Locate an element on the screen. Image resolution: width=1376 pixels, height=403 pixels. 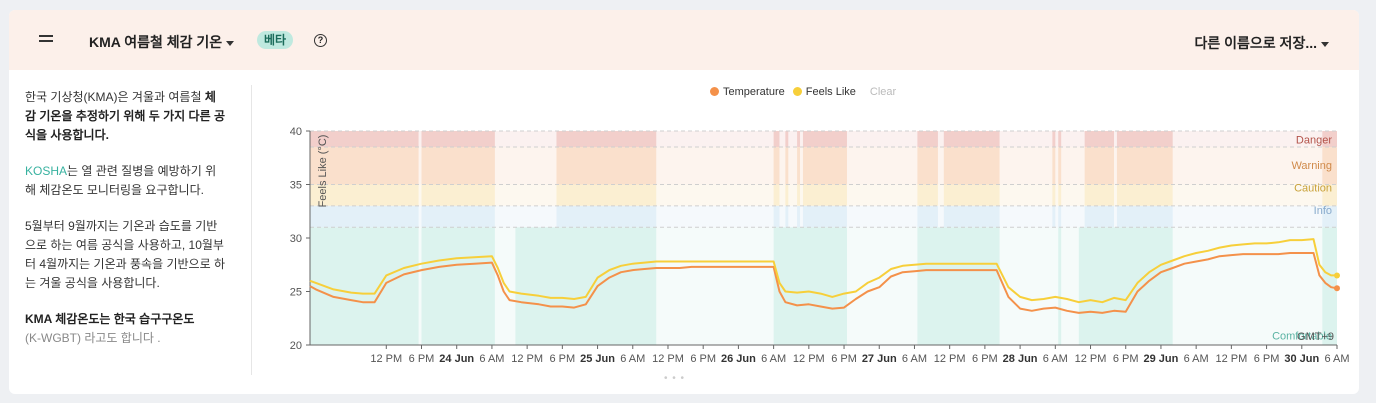
legend-temperature: Temperature is located at coordinates (747, 92).